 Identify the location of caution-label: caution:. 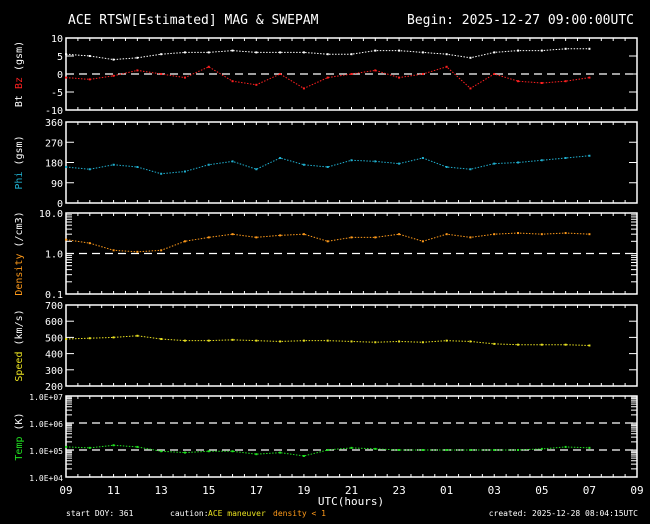
(189, 513).